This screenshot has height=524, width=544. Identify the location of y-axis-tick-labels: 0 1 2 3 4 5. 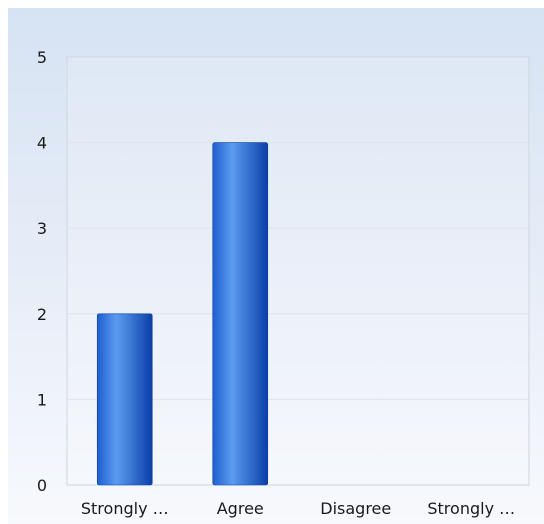
(42, 271).